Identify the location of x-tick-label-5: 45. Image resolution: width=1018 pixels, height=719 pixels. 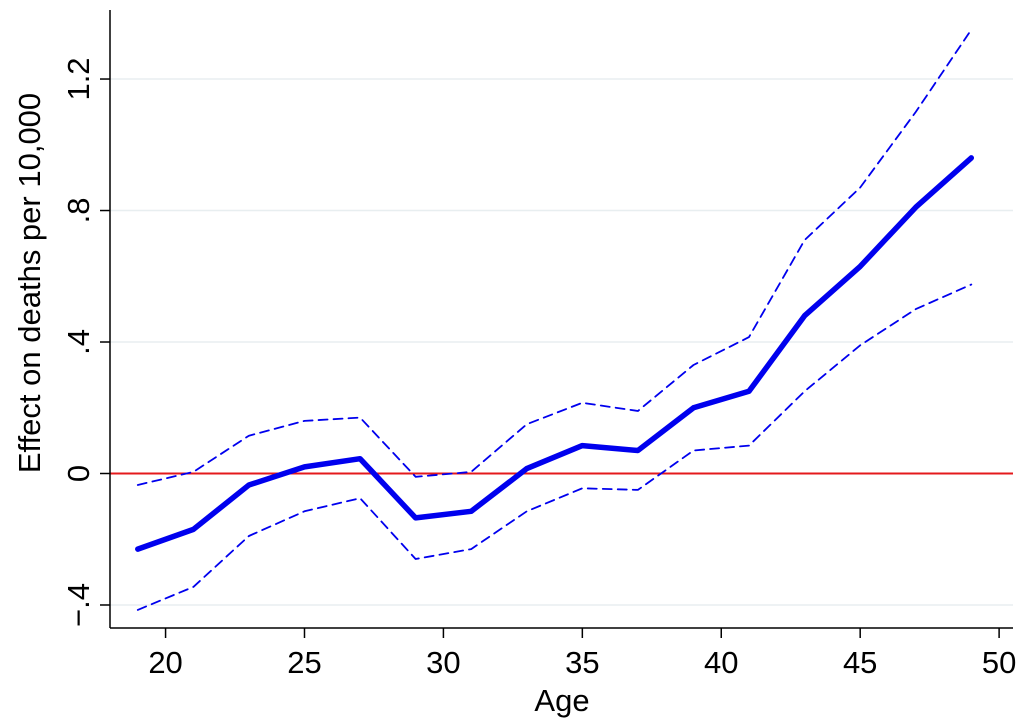
(860, 662).